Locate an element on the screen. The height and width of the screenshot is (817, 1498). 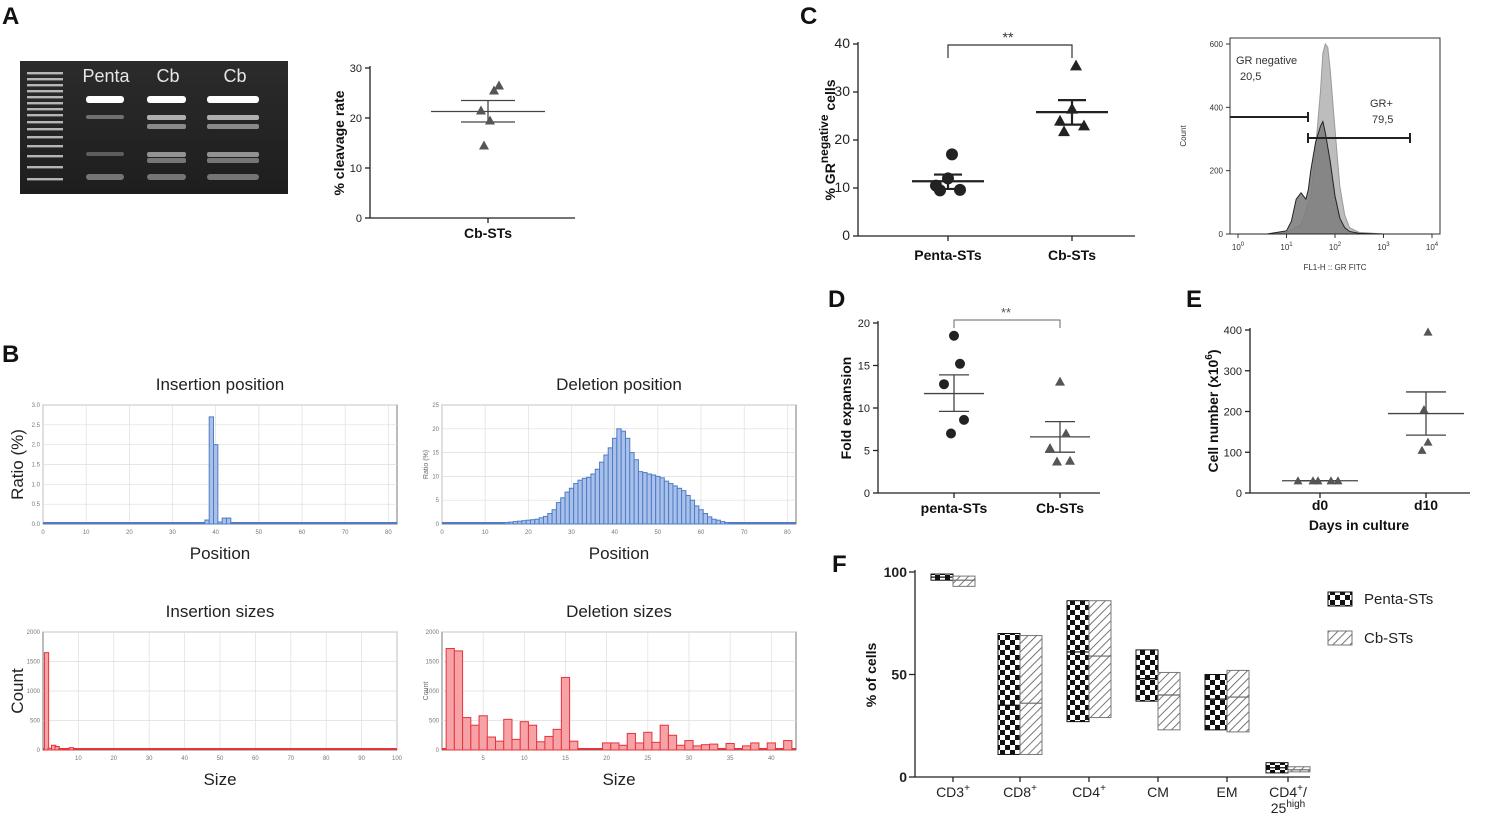
x-tick-label: 35 is located at coordinates (730, 759).